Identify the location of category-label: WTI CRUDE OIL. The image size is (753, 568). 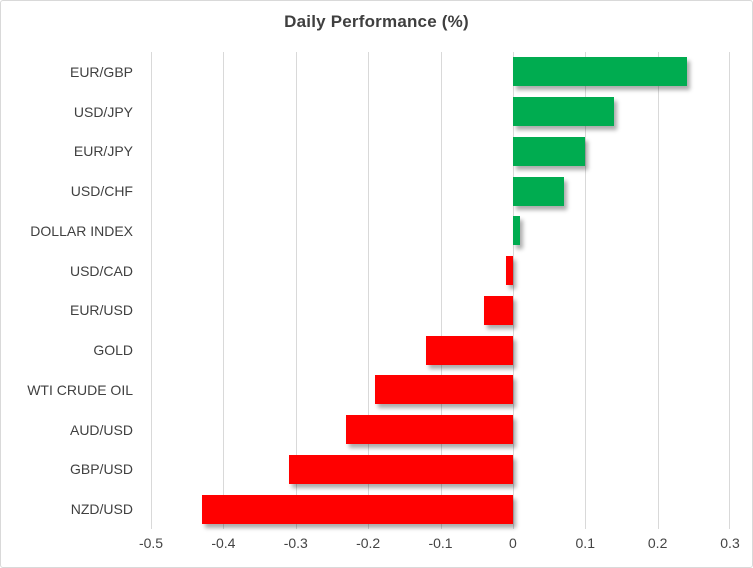
(80, 389).